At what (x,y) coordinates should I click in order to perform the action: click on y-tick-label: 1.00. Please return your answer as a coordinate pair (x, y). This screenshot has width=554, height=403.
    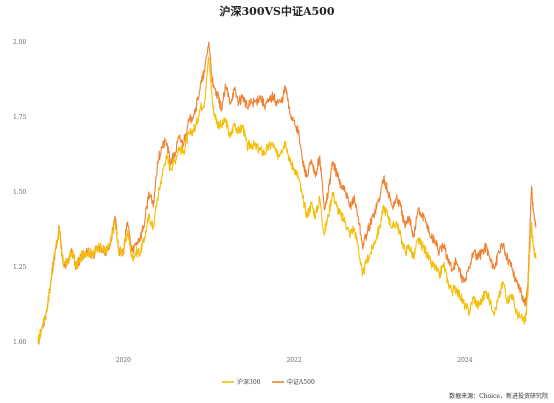
    Looking at the image, I should click on (20, 342).